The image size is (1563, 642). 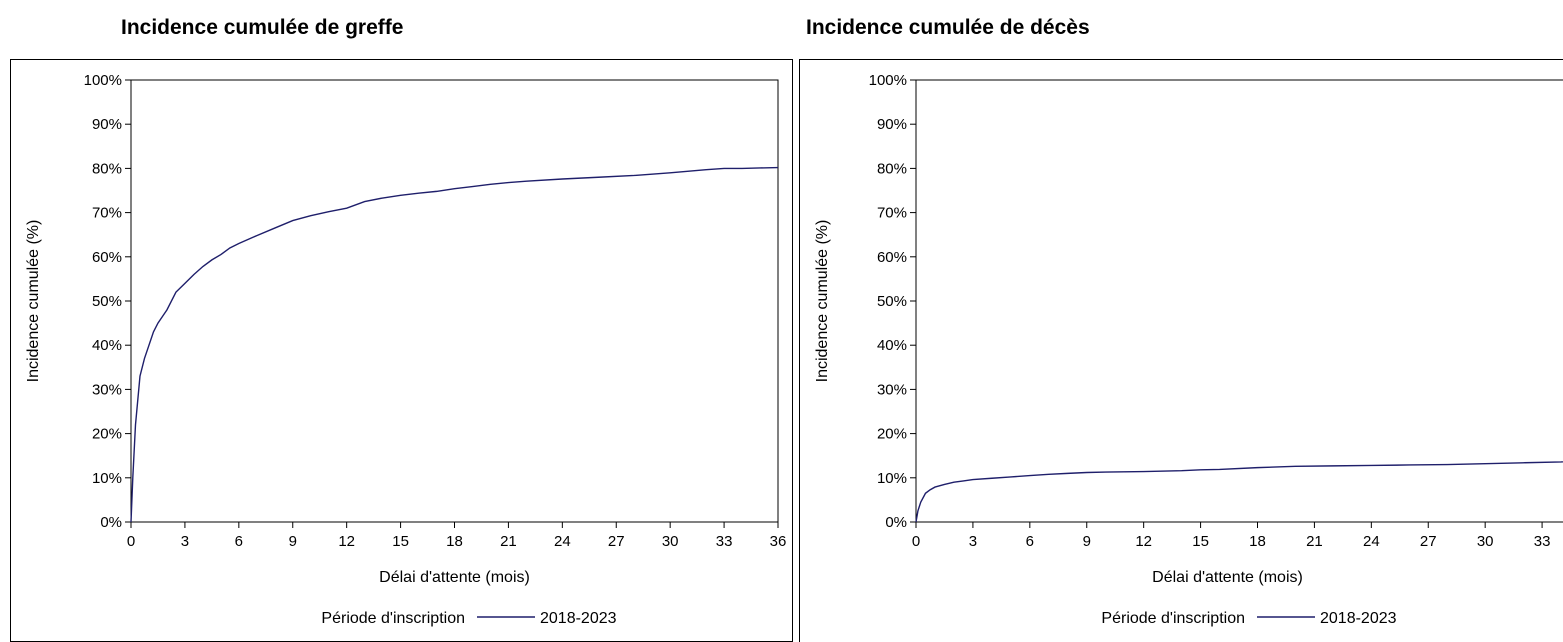 I want to click on series-line, so click(x=1239, y=492).